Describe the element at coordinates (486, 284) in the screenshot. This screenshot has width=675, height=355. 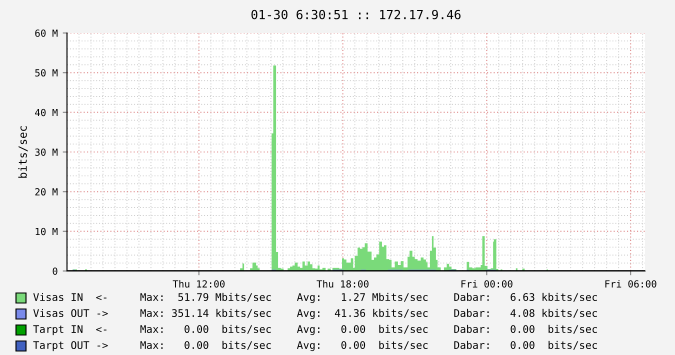
I see `x-tick-label: Fri 00:00` at that location.